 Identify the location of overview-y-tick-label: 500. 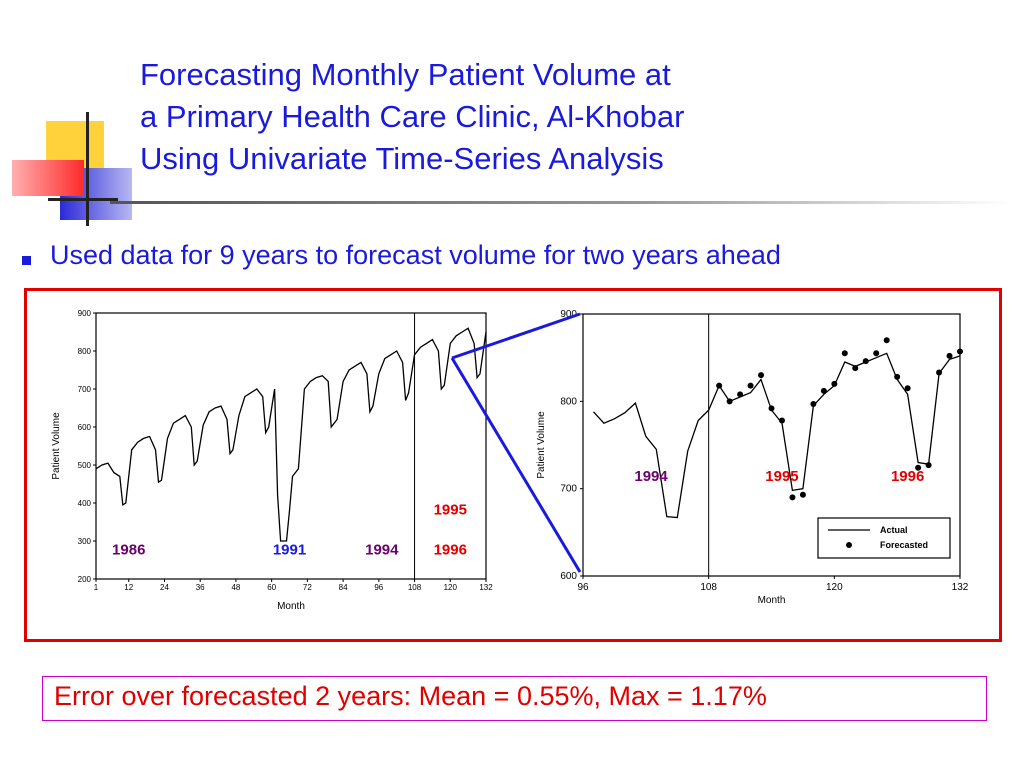
(85, 465).